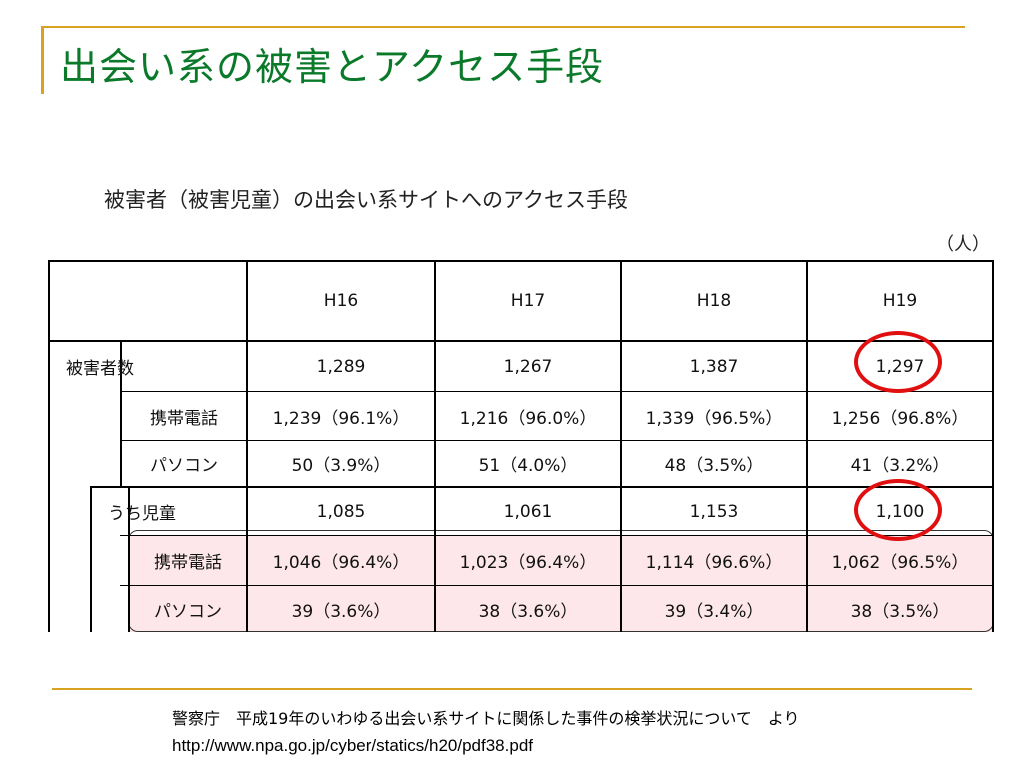  What do you see at coordinates (528, 301) in the screenshot?
I see `header-h17: H17` at bounding box center [528, 301].